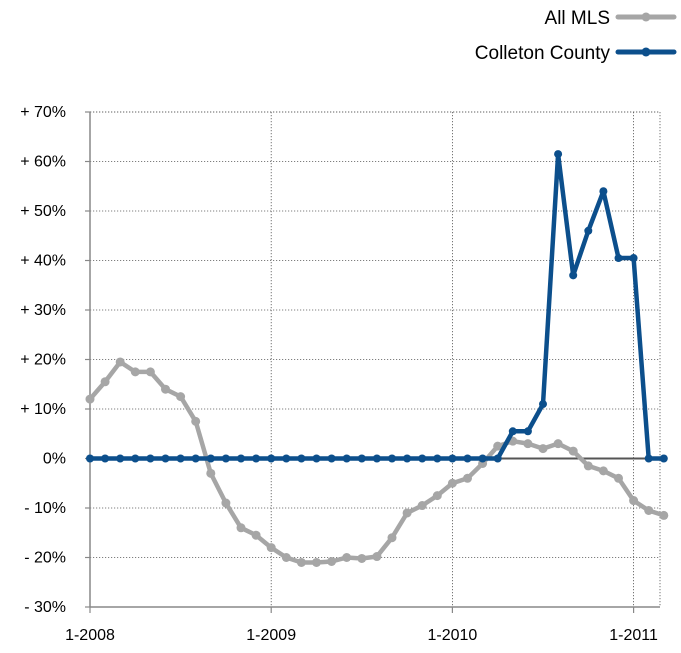 Image resolution: width=681 pixels, height=653 pixels. Describe the element at coordinates (43, 162) in the screenshot. I see `y-tick-label: + 60%` at that location.